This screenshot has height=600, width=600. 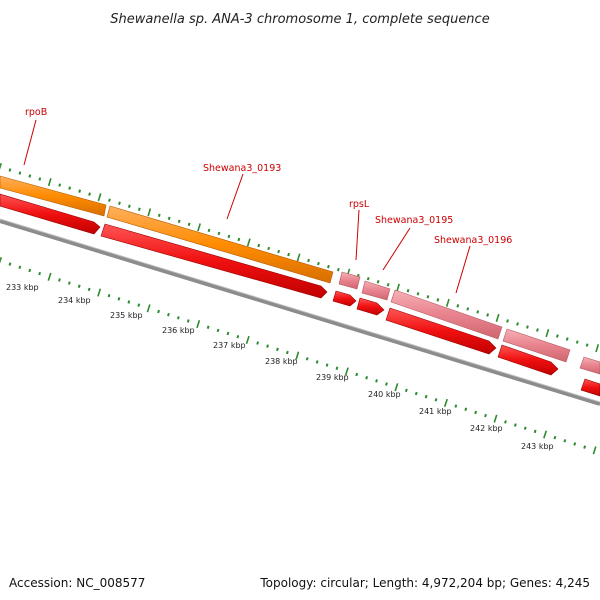 I want to click on kbp-label: 243 kbp, so click(x=537, y=446).